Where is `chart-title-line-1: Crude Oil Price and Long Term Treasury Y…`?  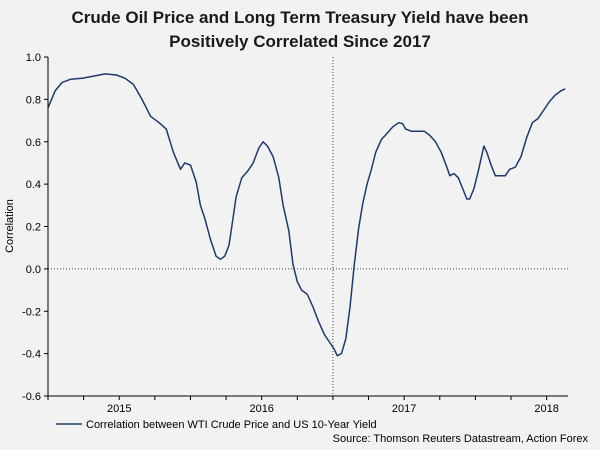 chart-title-line-1: Crude Oil Price and Long Term Treasury Y… is located at coordinates (300, 17).